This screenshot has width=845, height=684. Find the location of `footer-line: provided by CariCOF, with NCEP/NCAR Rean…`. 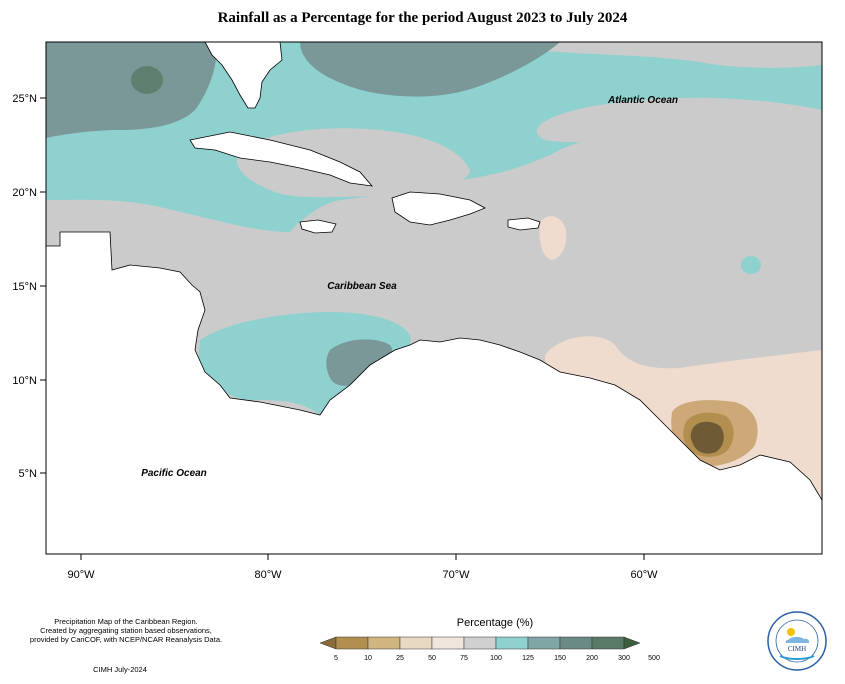

footer-line: provided by CariCOF, with NCEP/NCAR Rean… is located at coordinates (126, 639).